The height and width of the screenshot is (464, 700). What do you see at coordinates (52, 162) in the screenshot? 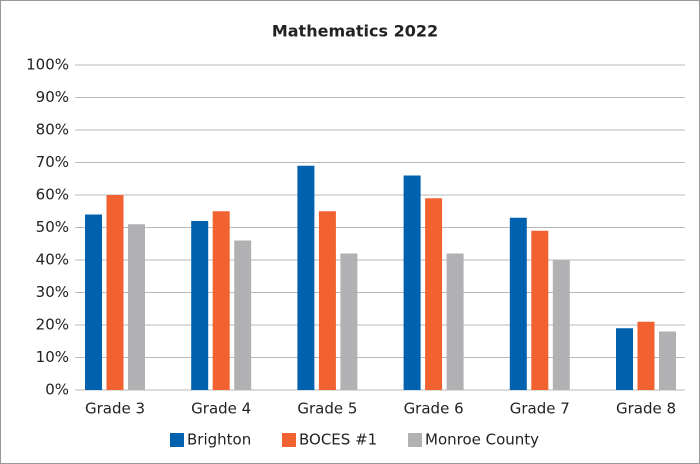
I see `y-tick-label: 70%` at bounding box center [52, 162].